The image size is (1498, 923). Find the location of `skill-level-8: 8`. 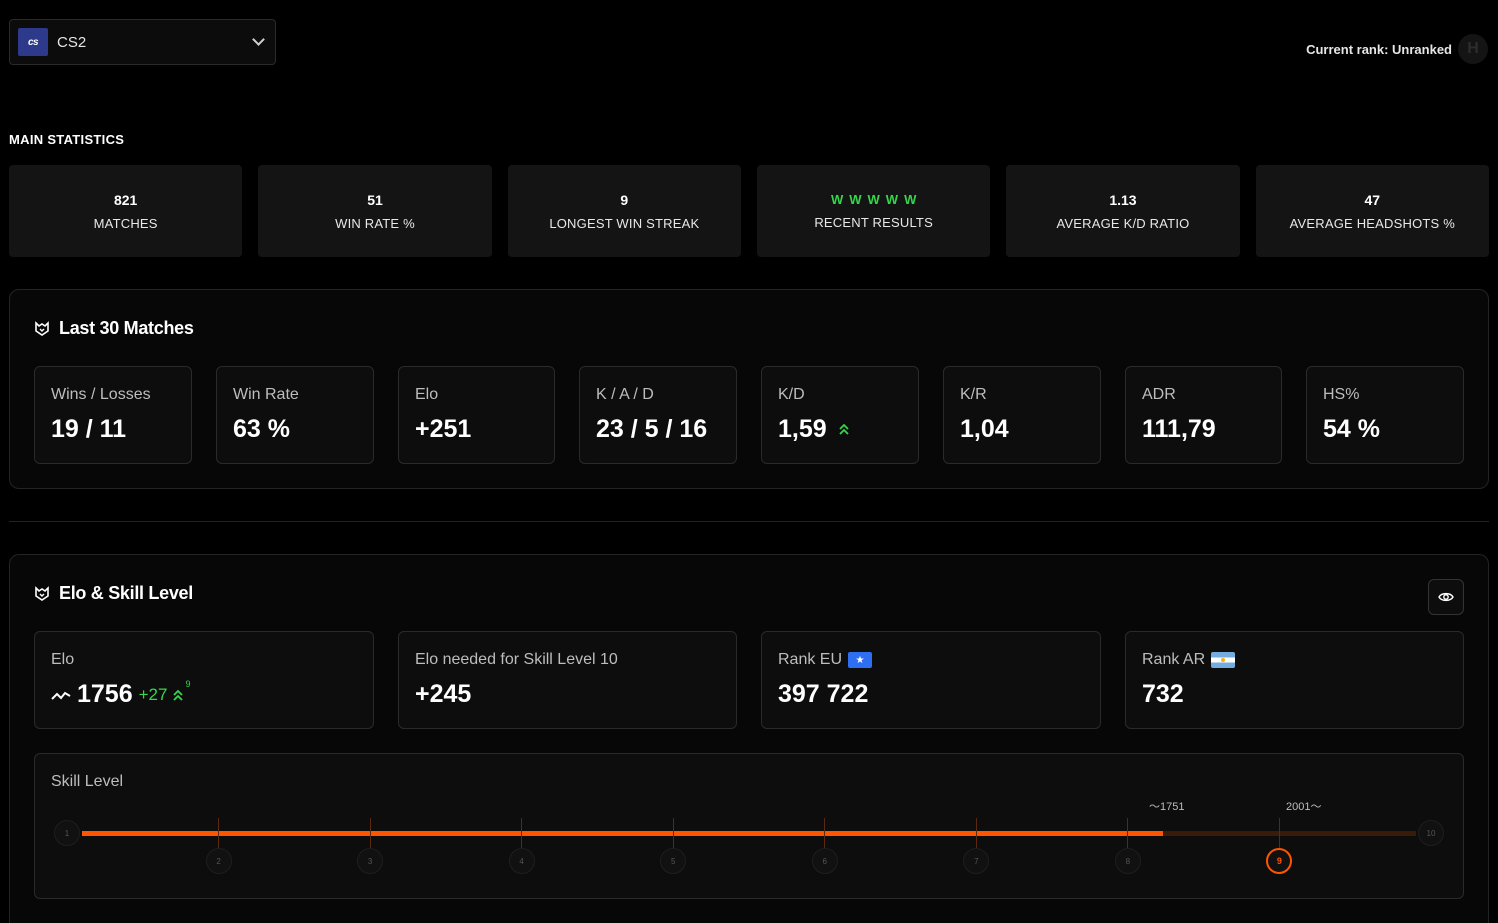

skill-level-8: 8 is located at coordinates (1127, 861).